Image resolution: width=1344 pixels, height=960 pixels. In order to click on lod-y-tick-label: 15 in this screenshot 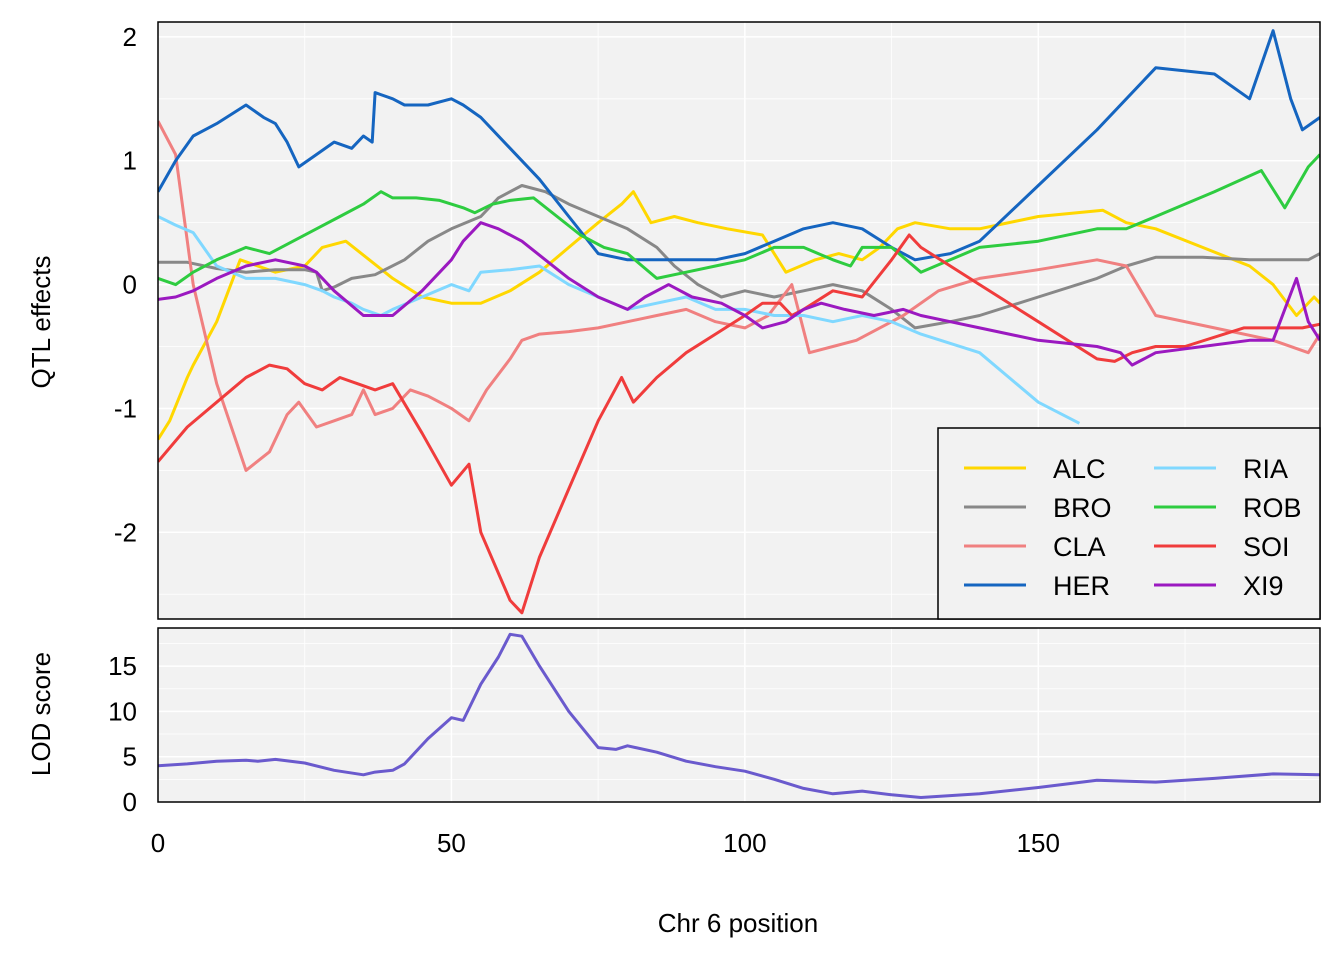, I will do `click(122, 666)`.